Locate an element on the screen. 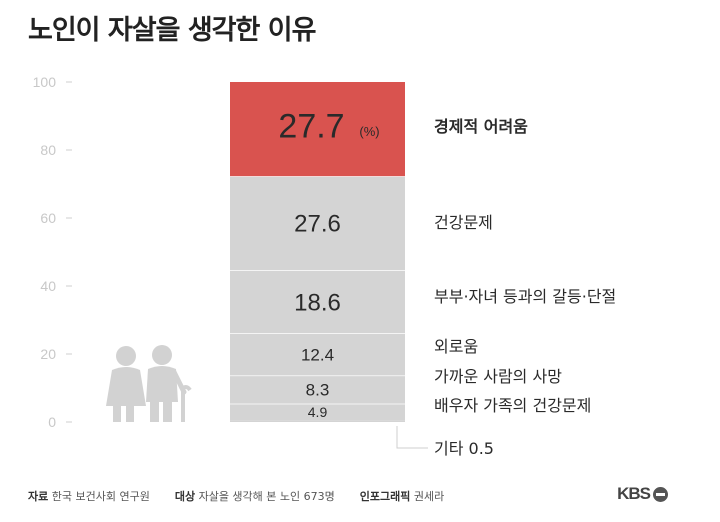 This screenshot has width=720, height=522. segment-value-label: 27.7 is located at coordinates (311, 127).